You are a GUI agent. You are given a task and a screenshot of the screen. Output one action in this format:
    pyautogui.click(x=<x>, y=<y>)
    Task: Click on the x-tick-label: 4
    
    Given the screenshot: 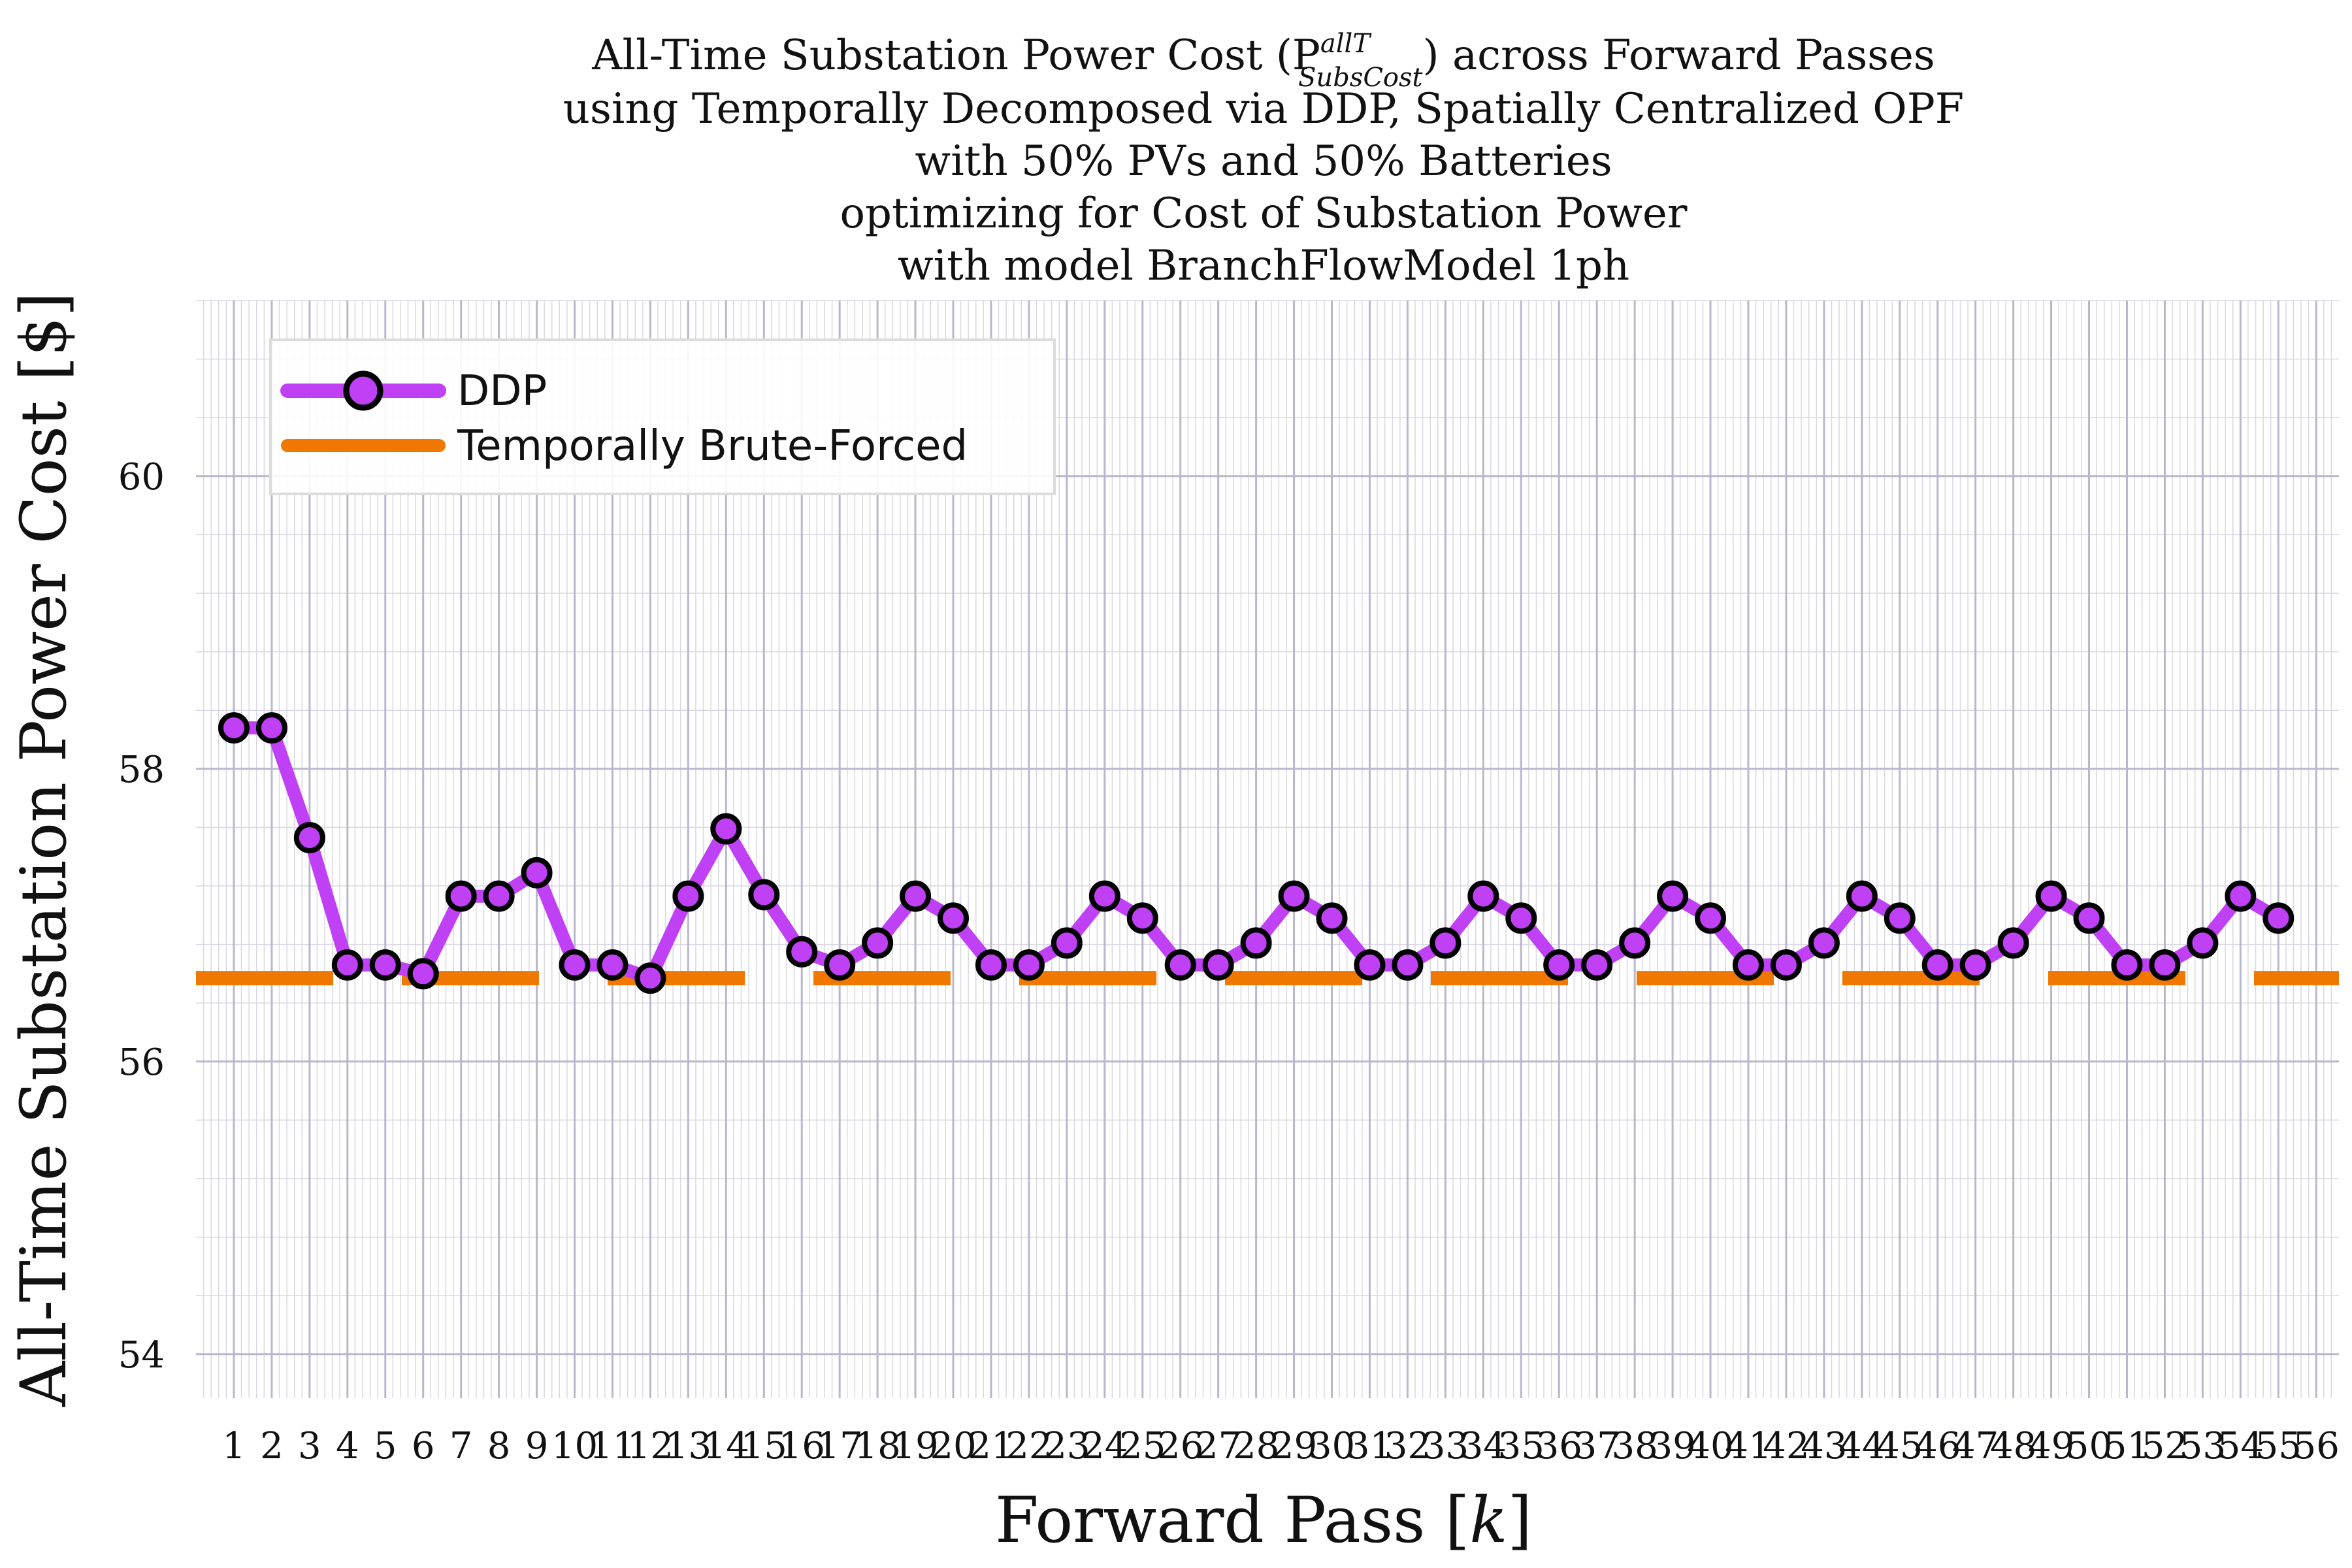 What is the action you would take?
    pyautogui.click(x=347, y=1446)
    